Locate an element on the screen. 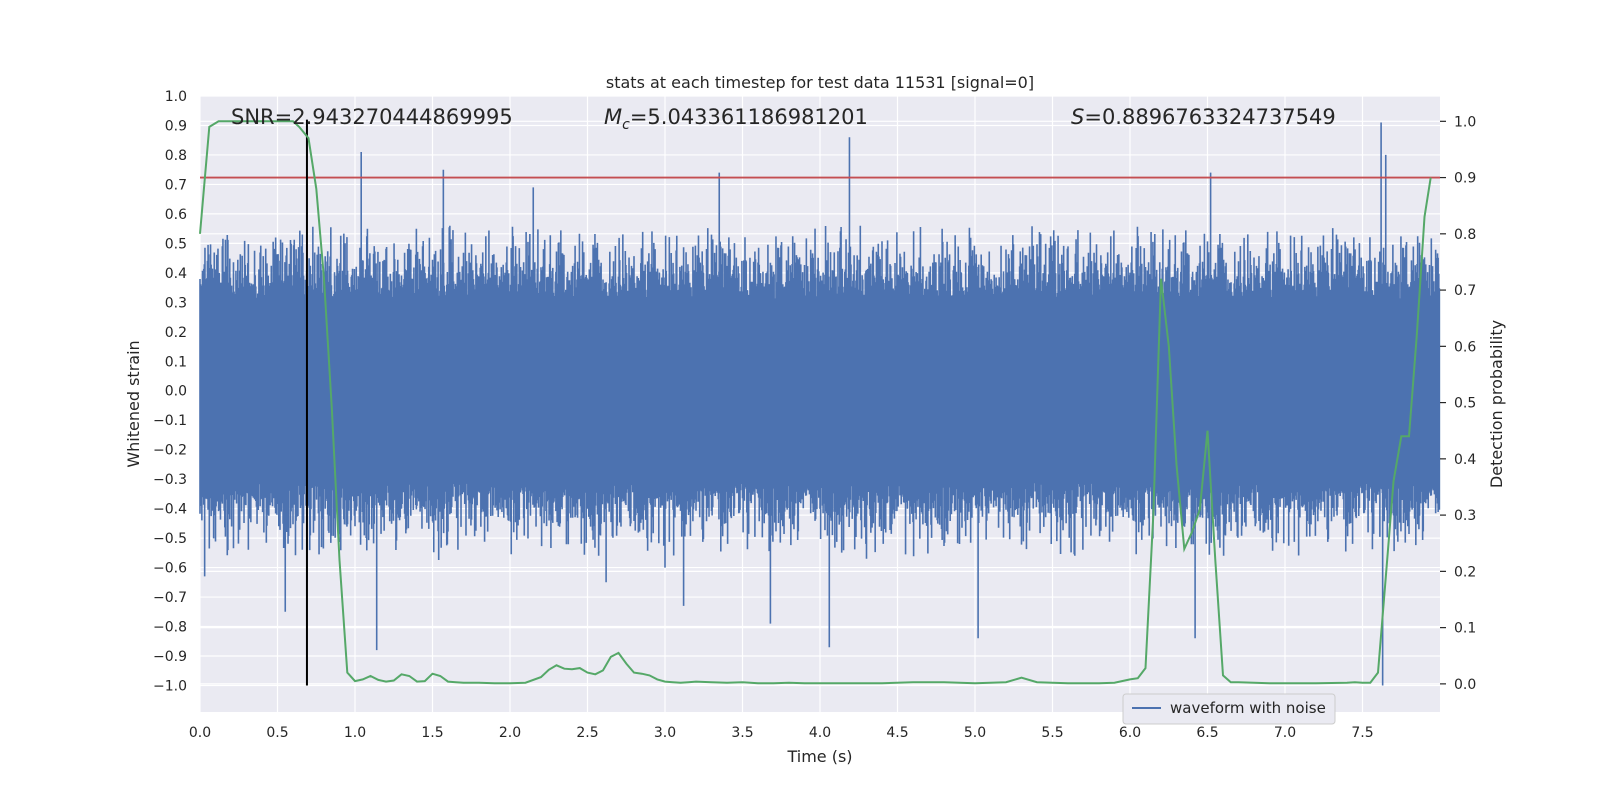 The image size is (1600, 800). s-symbol: S is located at coordinates (1077, 117).